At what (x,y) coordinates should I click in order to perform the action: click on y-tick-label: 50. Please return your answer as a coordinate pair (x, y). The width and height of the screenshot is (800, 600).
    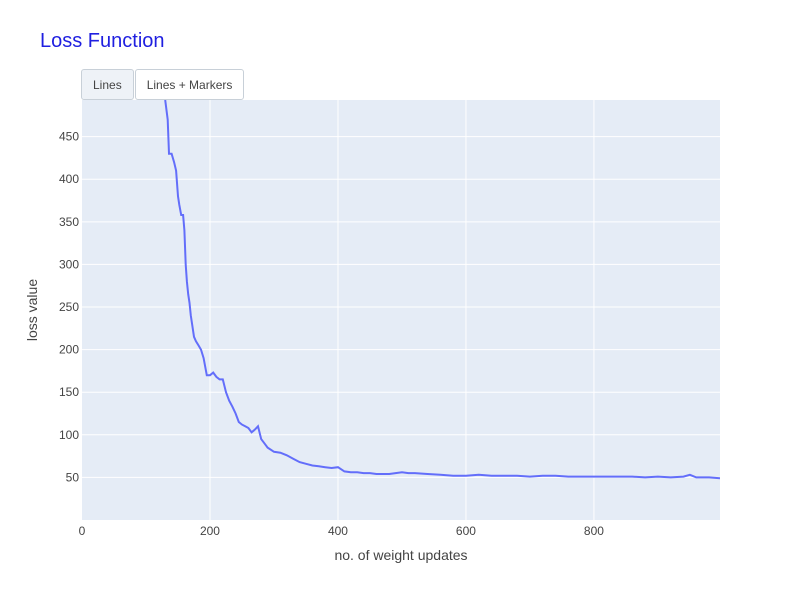
    Looking at the image, I should click on (73, 477).